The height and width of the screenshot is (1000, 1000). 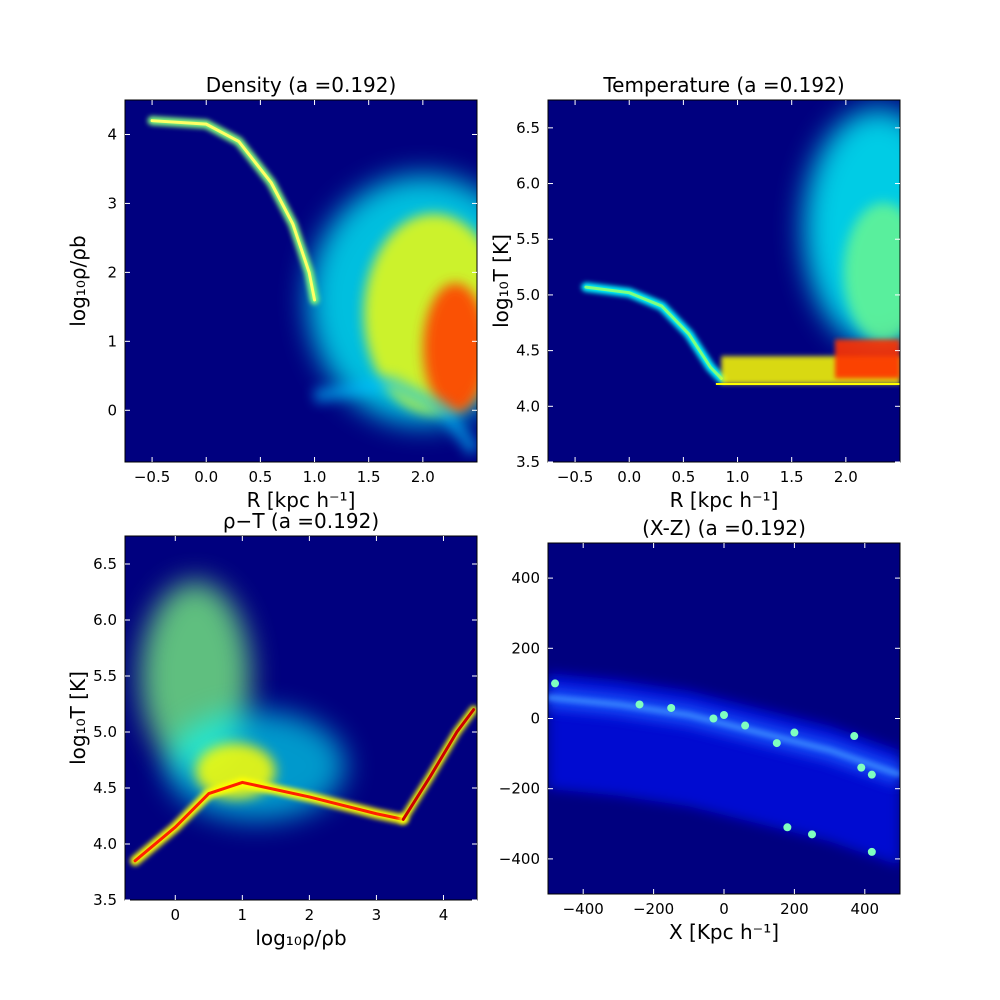 What do you see at coordinates (740, 247) in the screenshot?
I see `heatmap-temperature` at bounding box center [740, 247].